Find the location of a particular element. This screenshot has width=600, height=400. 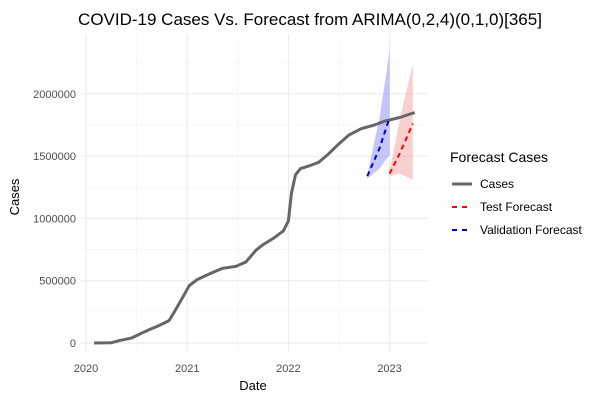

x-axis-title: Date is located at coordinates (252, 385).